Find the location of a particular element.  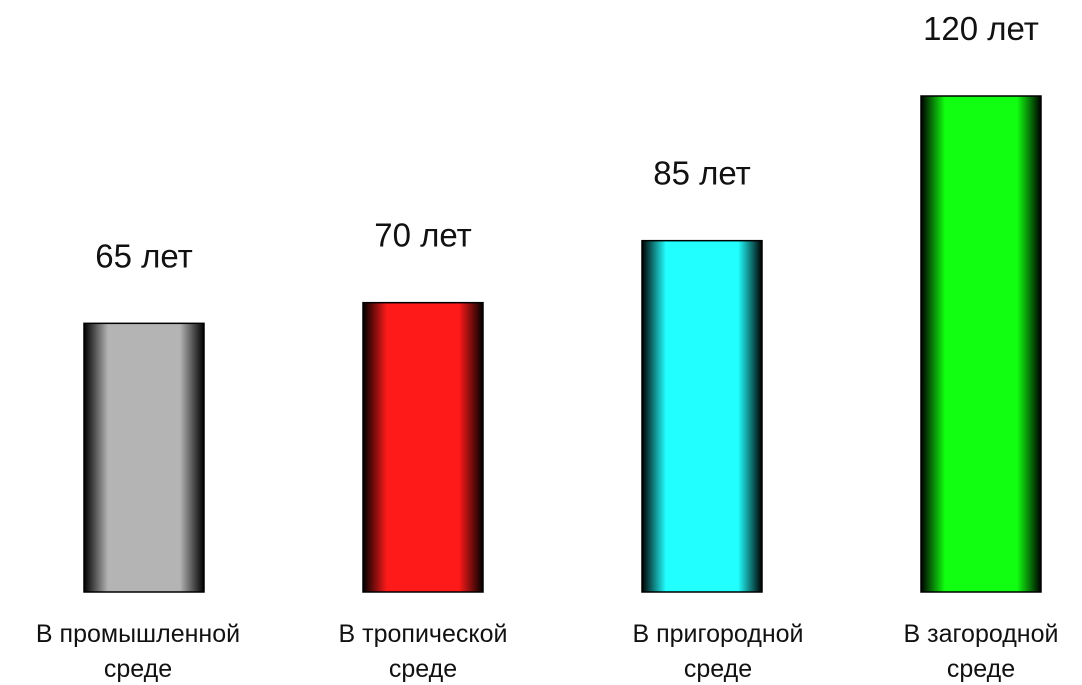

category-label-1-line-2: среде is located at coordinates (138, 669).